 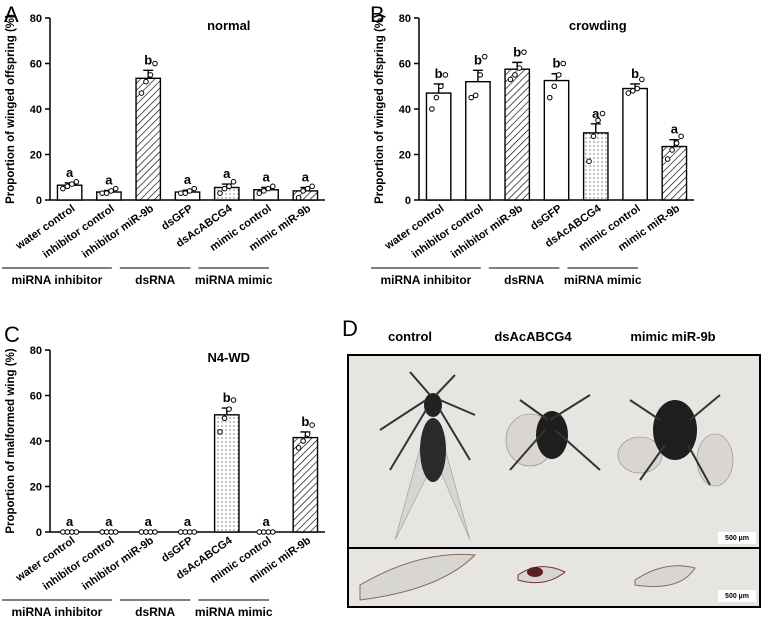 I want to click on group-label: miRNA mimic, so click(x=234, y=280).